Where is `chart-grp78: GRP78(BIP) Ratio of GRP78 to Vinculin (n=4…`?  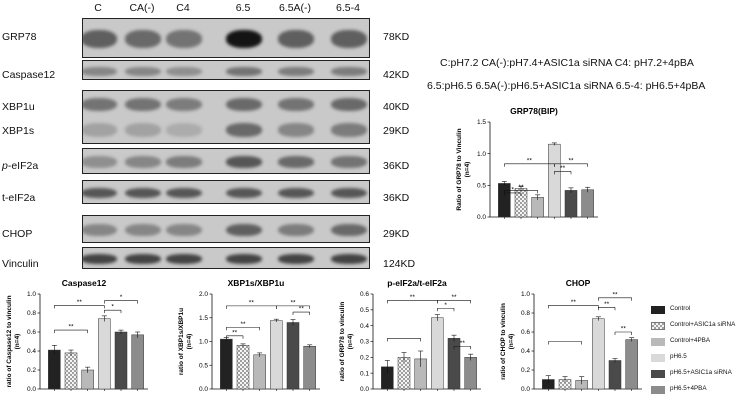 chart-grp78: GRP78(BIP) Ratio of GRP78 to Vinculin (n=4… is located at coordinates (525, 169).